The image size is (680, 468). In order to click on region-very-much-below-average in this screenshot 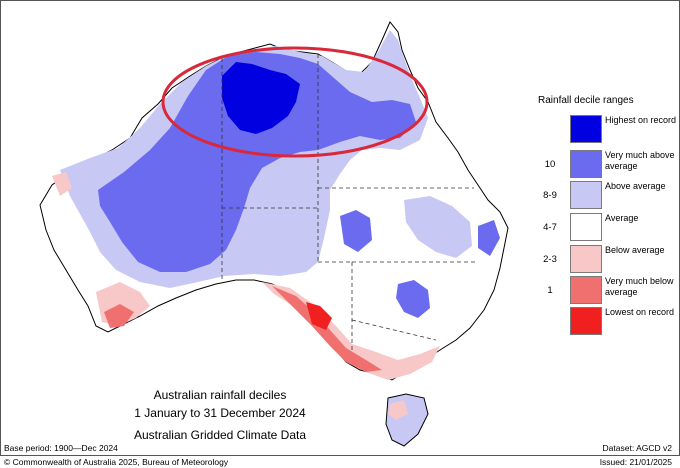, I will do `click(327, 329)`.